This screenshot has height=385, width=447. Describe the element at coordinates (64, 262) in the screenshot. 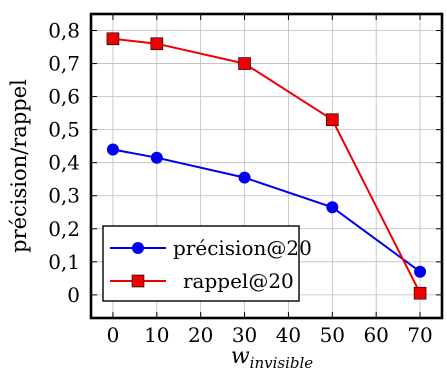

I see `y-tick-label: 0,1` at that location.